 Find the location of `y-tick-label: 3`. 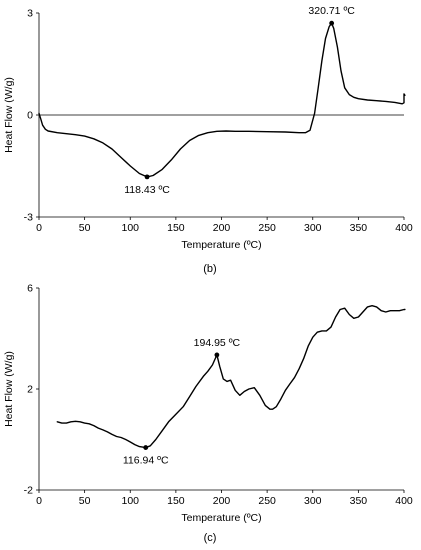

y-tick-label: 3 is located at coordinates (30, 14).